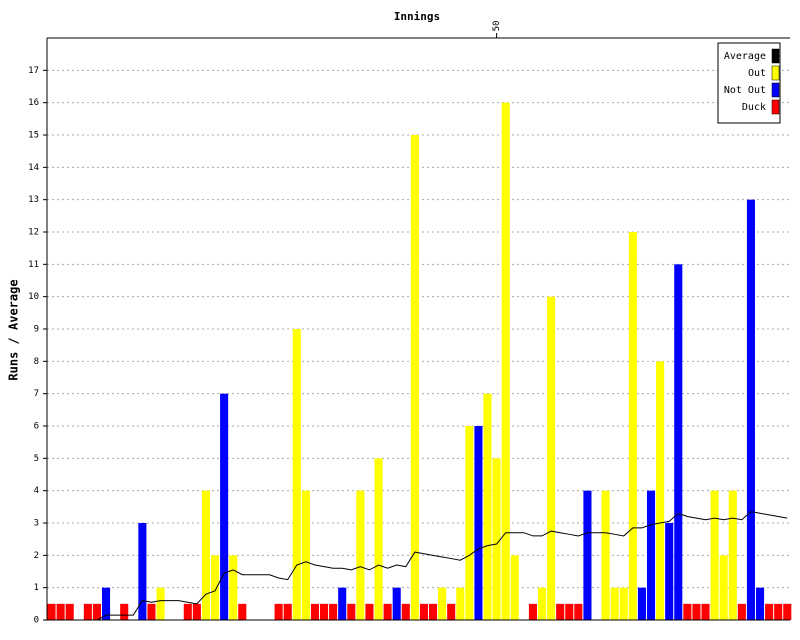 Image resolution: width=800 pixels, height=640 pixels. What do you see at coordinates (749, 83) in the screenshot?
I see `legend-box` at bounding box center [749, 83].